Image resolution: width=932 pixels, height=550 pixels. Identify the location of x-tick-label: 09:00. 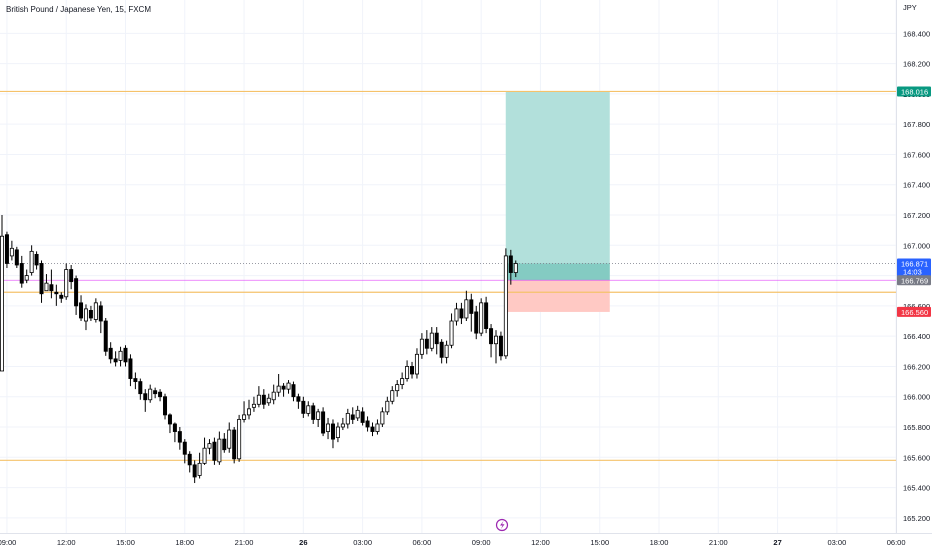
(481, 542).